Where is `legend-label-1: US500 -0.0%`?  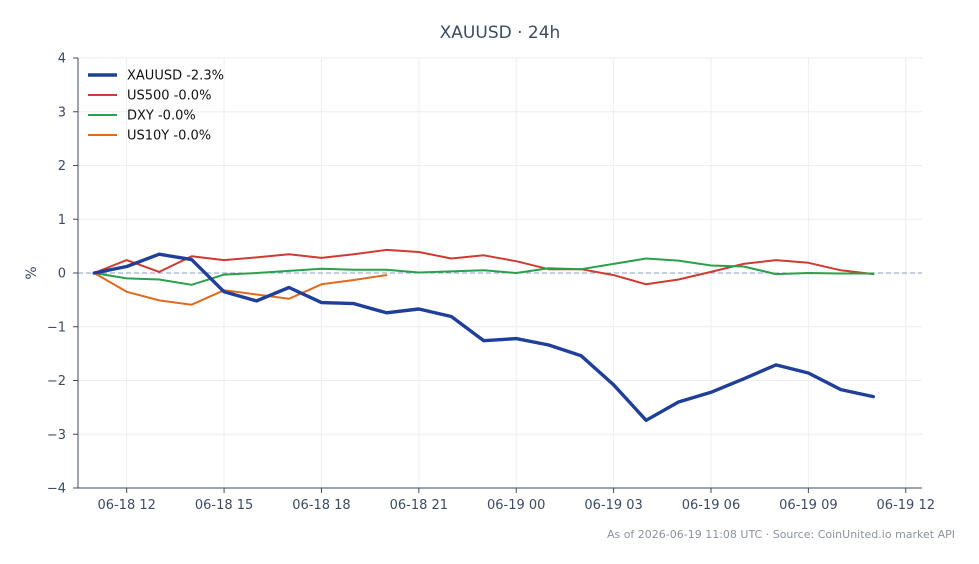 legend-label-1: US500 -0.0% is located at coordinates (169, 96).